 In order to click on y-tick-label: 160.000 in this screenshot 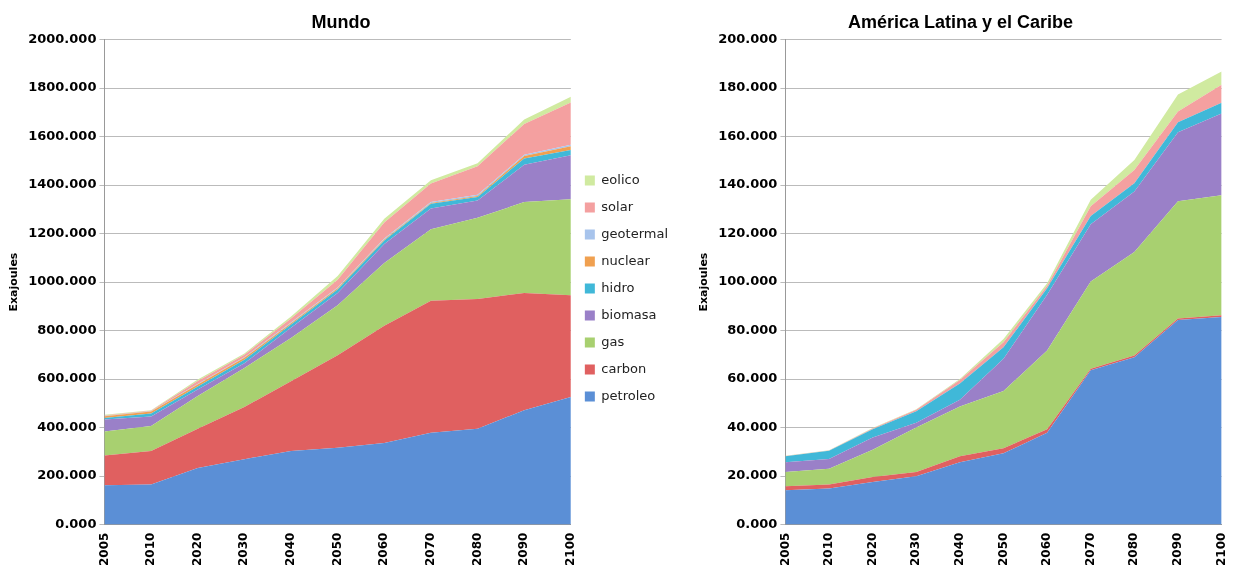, I will do `click(748, 135)`.